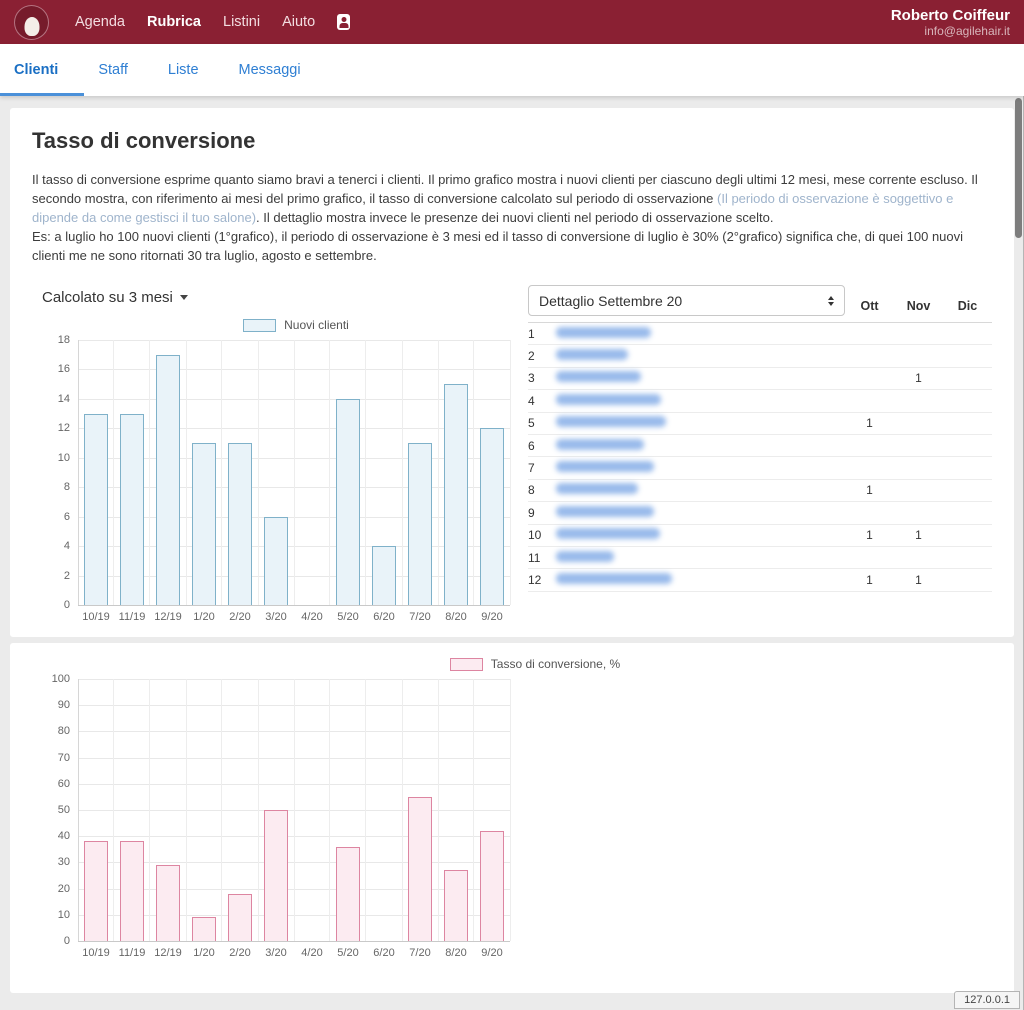 The width and height of the screenshot is (1024, 1010). Describe the element at coordinates (1018, 168) in the screenshot. I see `vertical-scrollbar` at that location.